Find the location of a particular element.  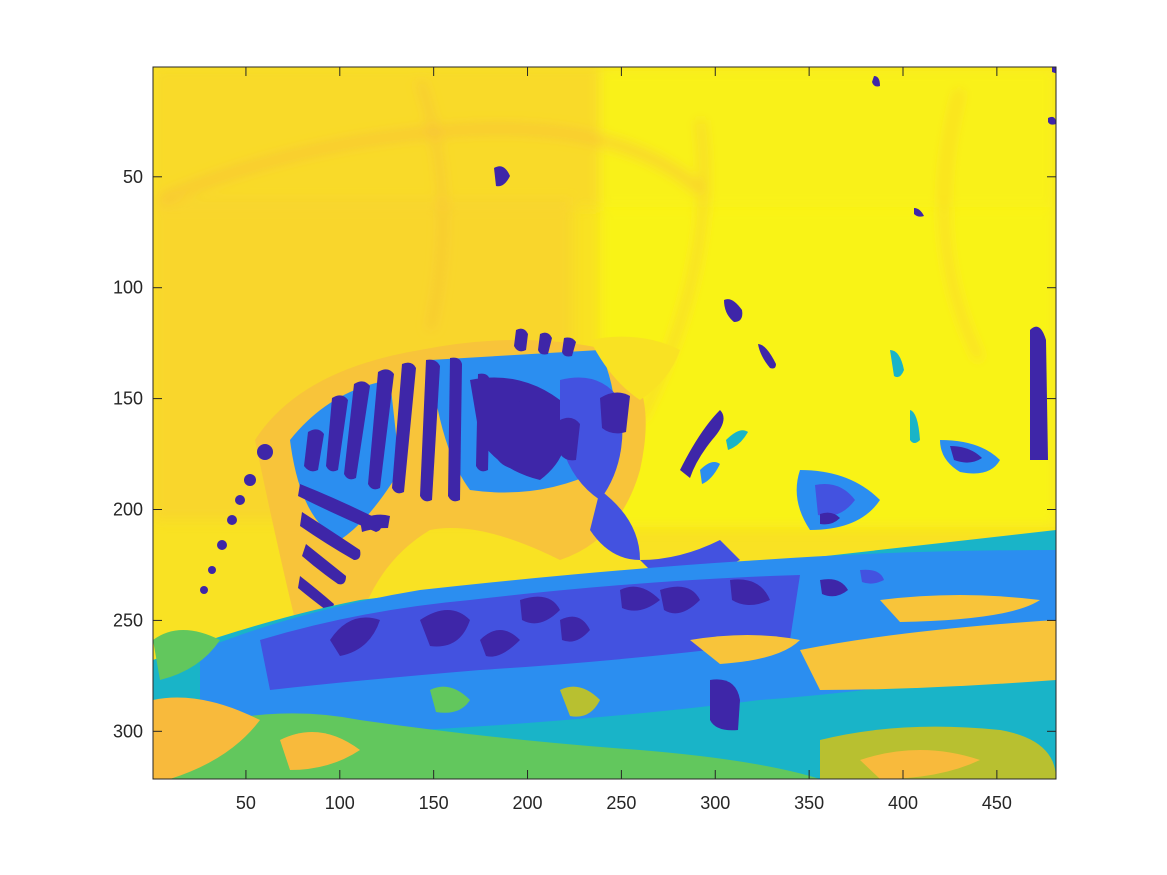

y-tick-label: 50 is located at coordinates (133, 177).